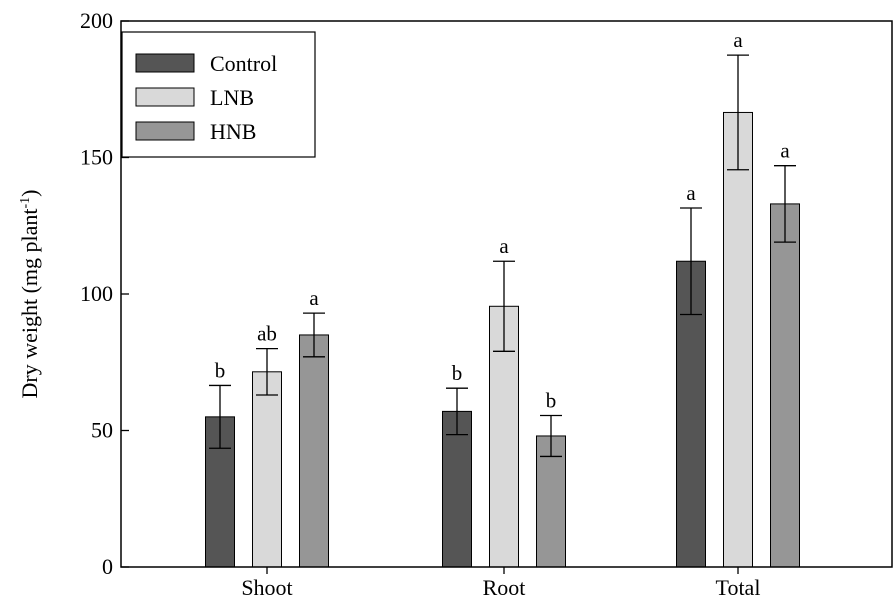 The image size is (894, 603). What do you see at coordinates (232, 97) in the screenshot?
I see `legend-label-lnb: LNB` at bounding box center [232, 97].